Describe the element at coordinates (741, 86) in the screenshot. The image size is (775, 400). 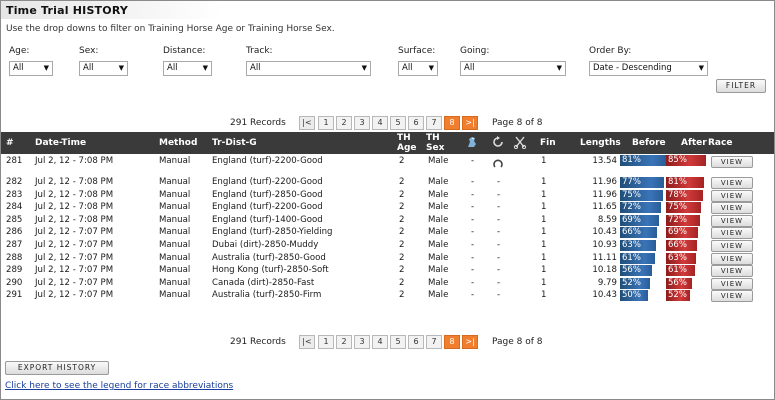
I see `filter-button: FILTER` at that location.